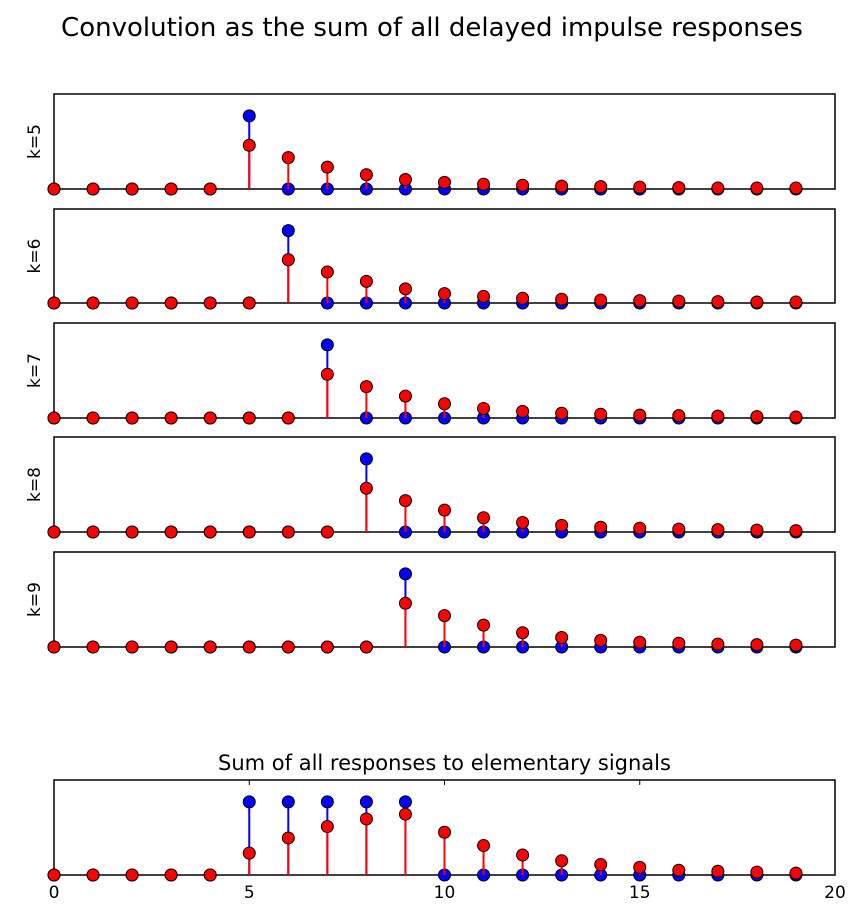 The height and width of the screenshot is (917, 865). Describe the element at coordinates (35, 599) in the screenshot. I see `y-axis-label: k=9` at that location.